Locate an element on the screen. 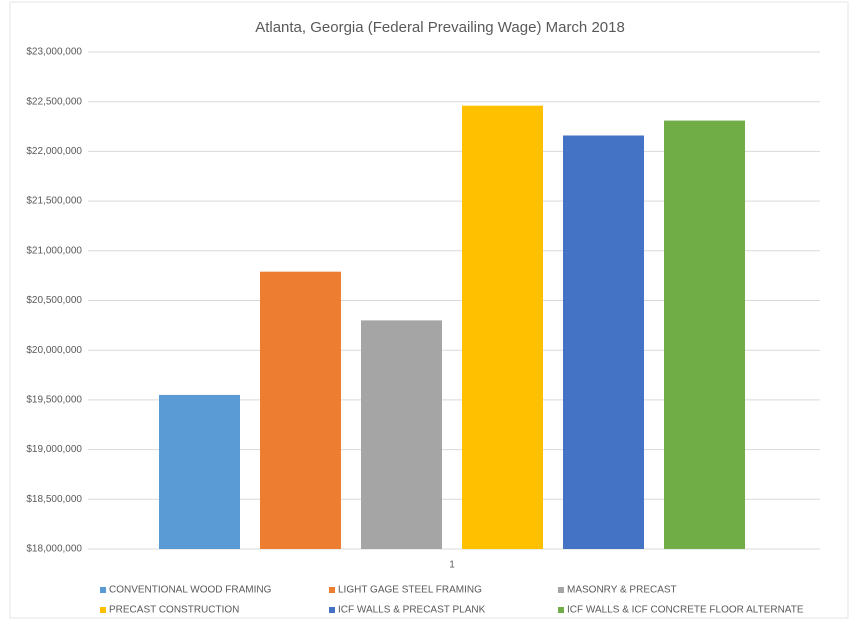 The image size is (854, 623). y-tick-label: $23,000,000 is located at coordinates (54, 52).